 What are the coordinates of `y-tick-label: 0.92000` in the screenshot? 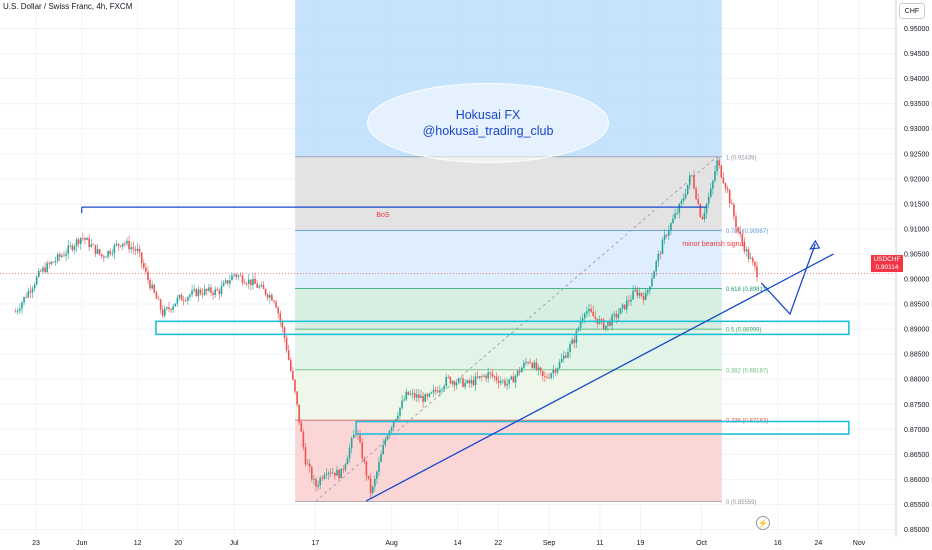 It's located at (916, 179).